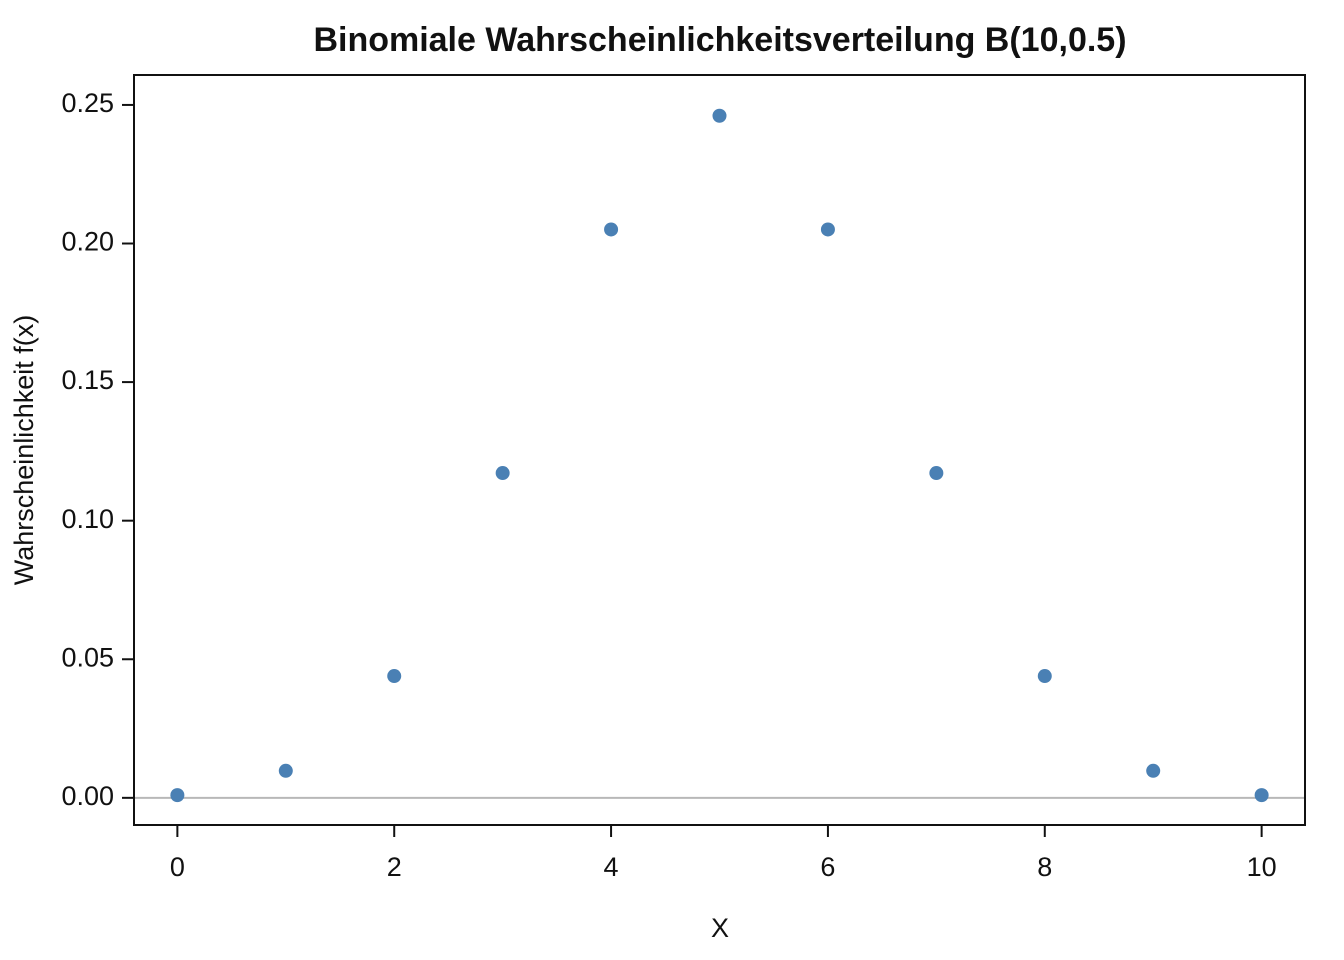 This screenshot has width=1344, height=960. Describe the element at coordinates (394, 867) in the screenshot. I see `x-tick-label: 2` at that location.